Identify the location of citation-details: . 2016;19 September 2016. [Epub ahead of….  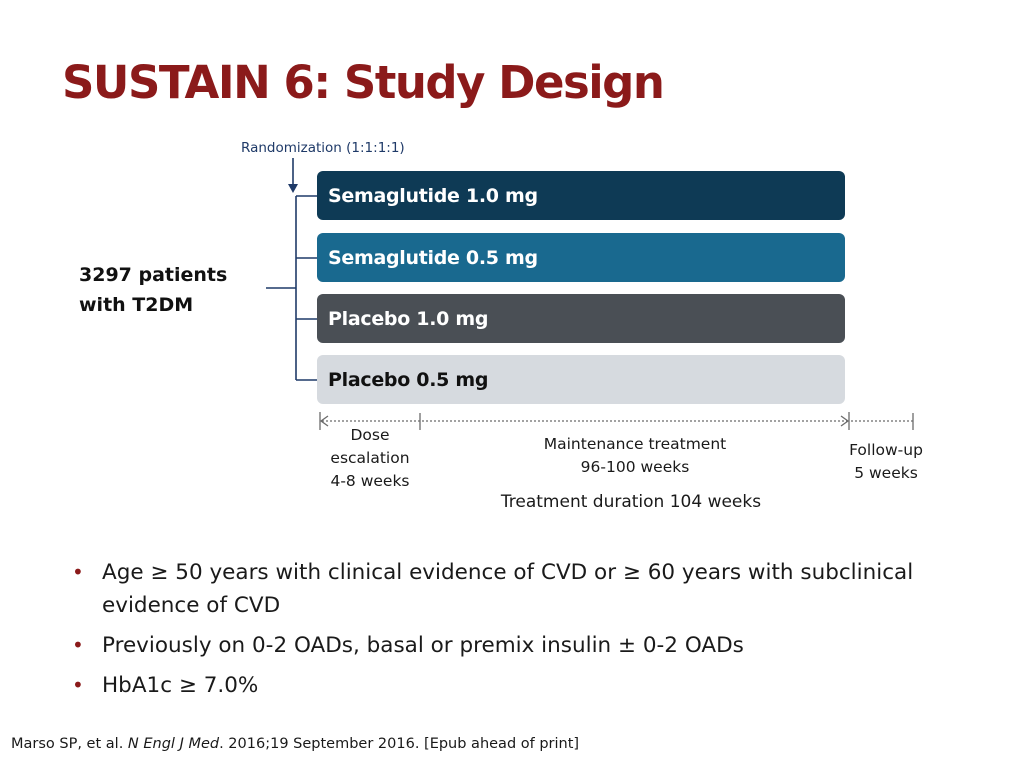
(399, 744).